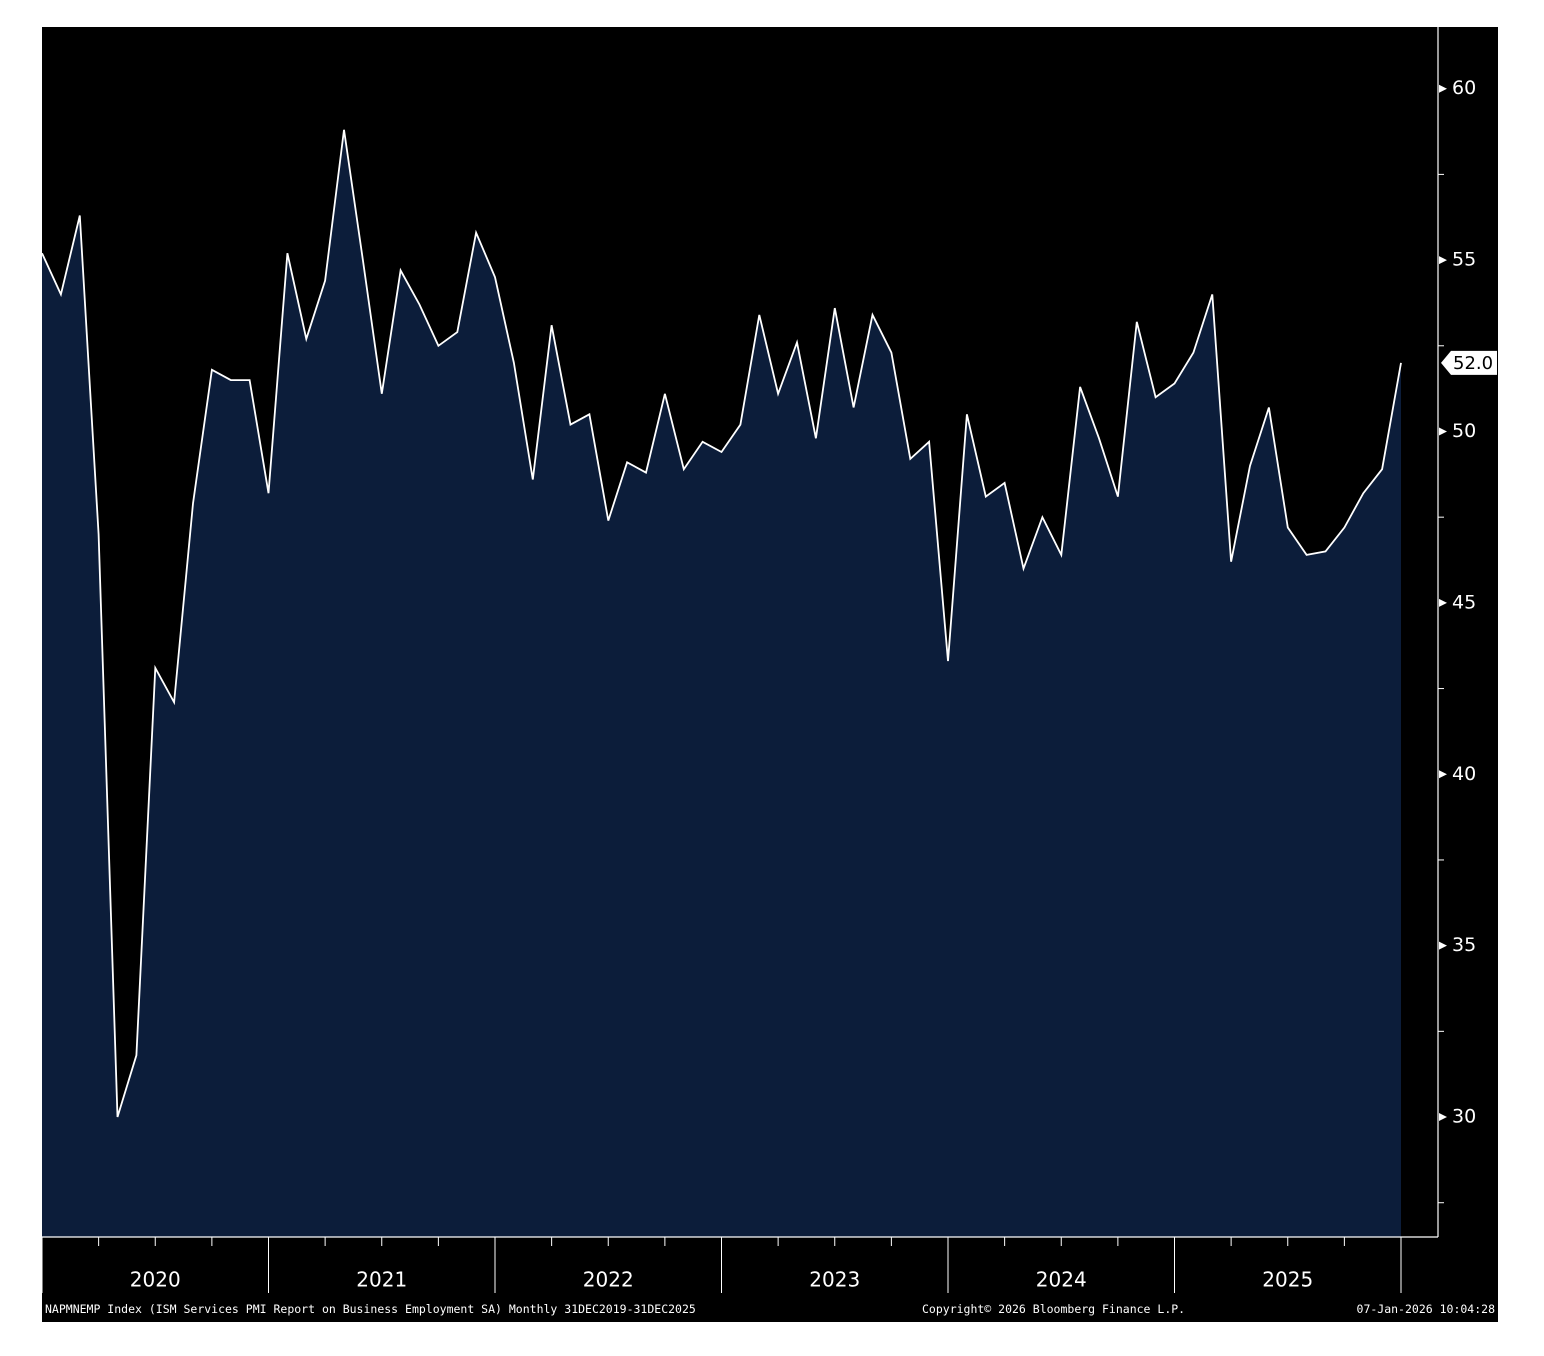 The height and width of the screenshot is (1356, 1544). Describe the element at coordinates (1464, 431) in the screenshot. I see `y-tick-label-50: 50` at that location.